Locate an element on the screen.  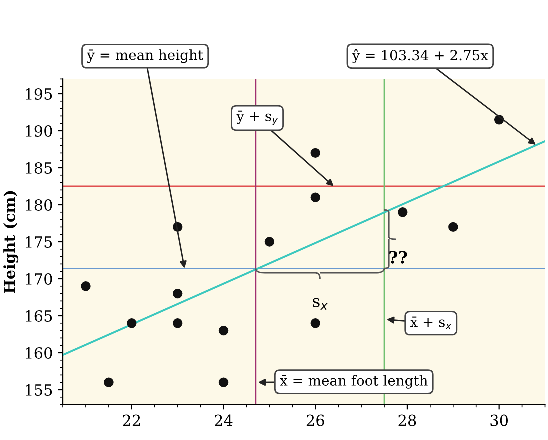
annotation: ?? is located at coordinates (399, 257).